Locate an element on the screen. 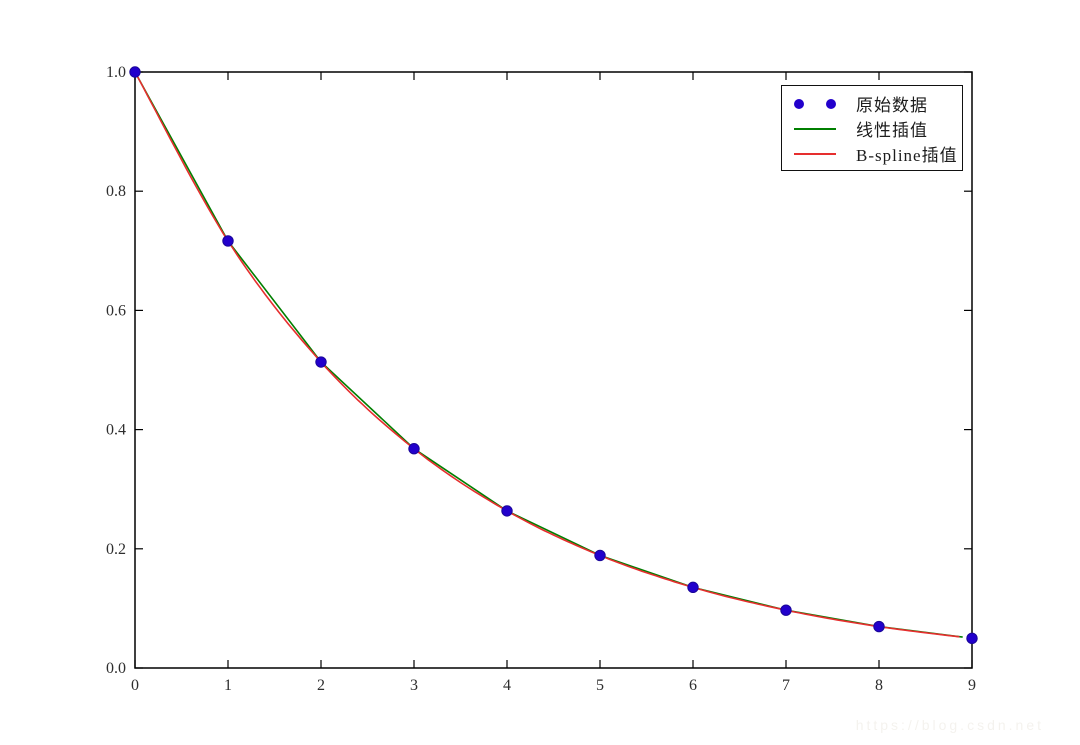  legend-item-original-data: 原始数据 is located at coordinates (873, 103).